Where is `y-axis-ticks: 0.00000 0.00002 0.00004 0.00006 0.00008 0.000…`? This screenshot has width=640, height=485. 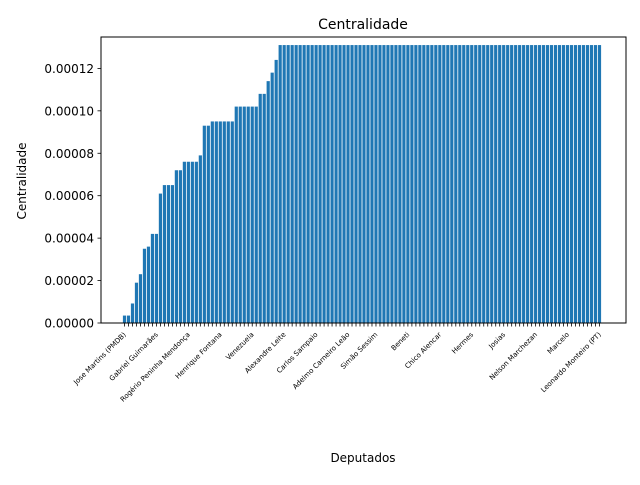
y-axis-ticks: 0.00000 0.00002 0.00004 0.00006 0.00008 0.000… is located at coordinates (72, 196).